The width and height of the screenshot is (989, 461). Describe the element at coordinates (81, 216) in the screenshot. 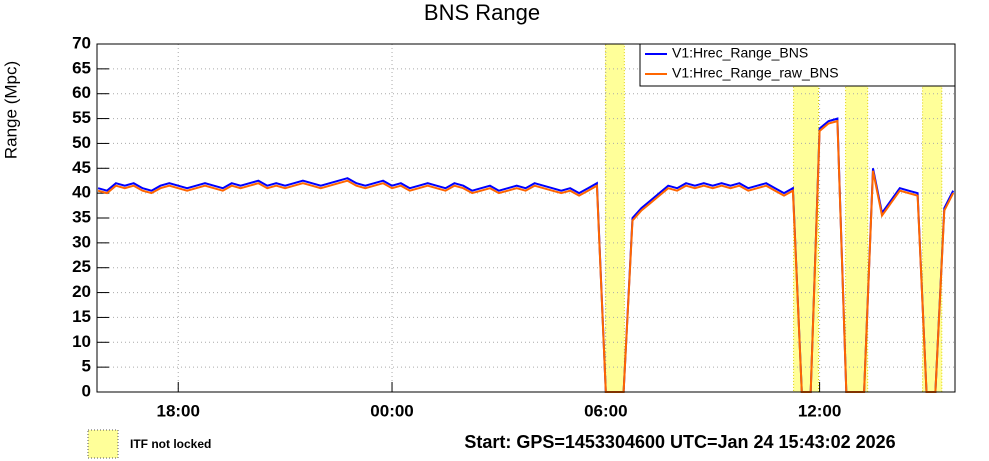

I see `y-tick-label: 35` at that location.